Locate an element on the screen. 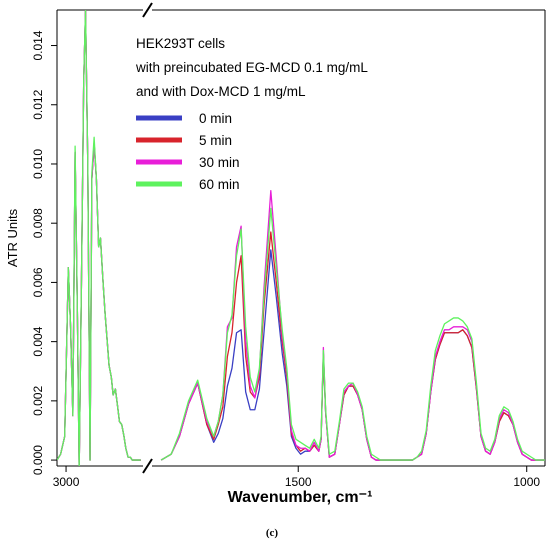  legend-label: 60 min is located at coordinates (219, 184).